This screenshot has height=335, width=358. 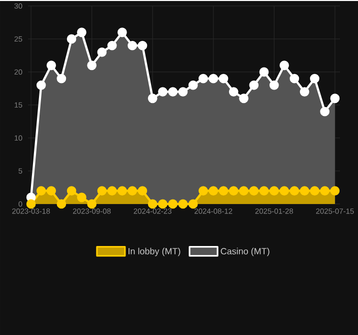 I want to click on legend-label: Casino (MT), so click(x=245, y=252).